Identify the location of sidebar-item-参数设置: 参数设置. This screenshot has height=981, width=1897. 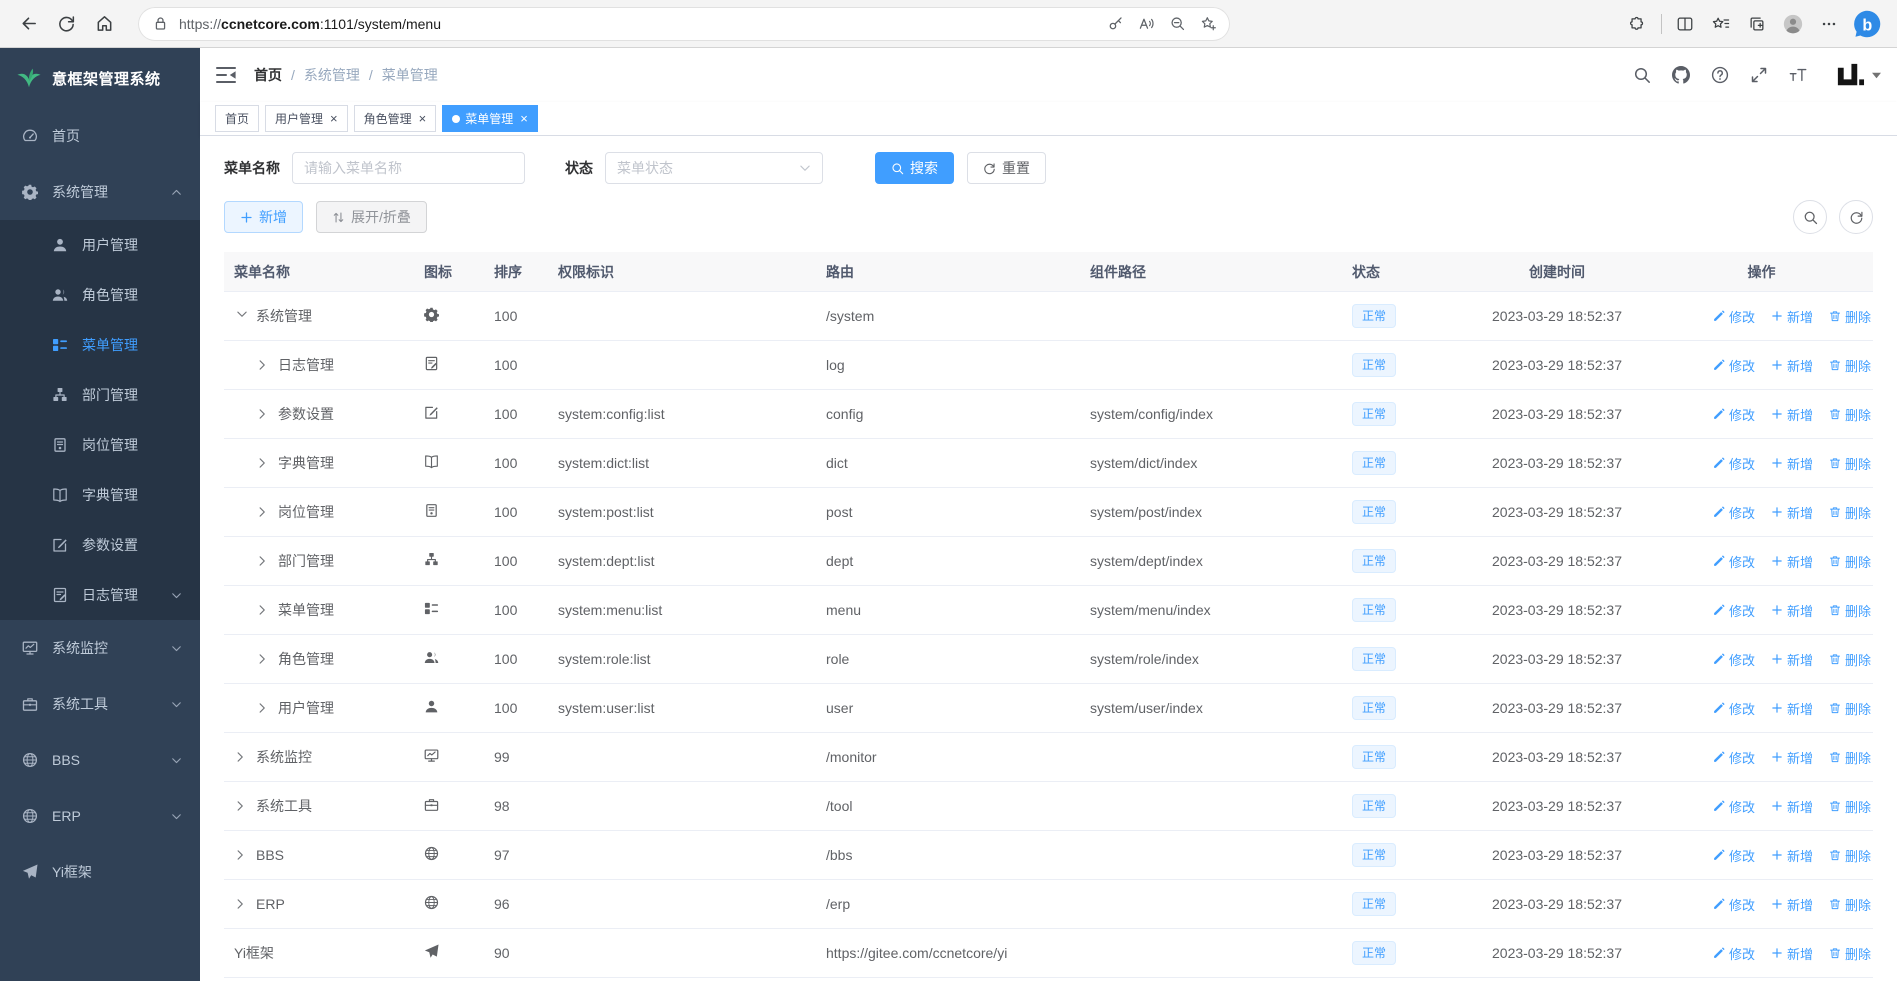
(100, 545).